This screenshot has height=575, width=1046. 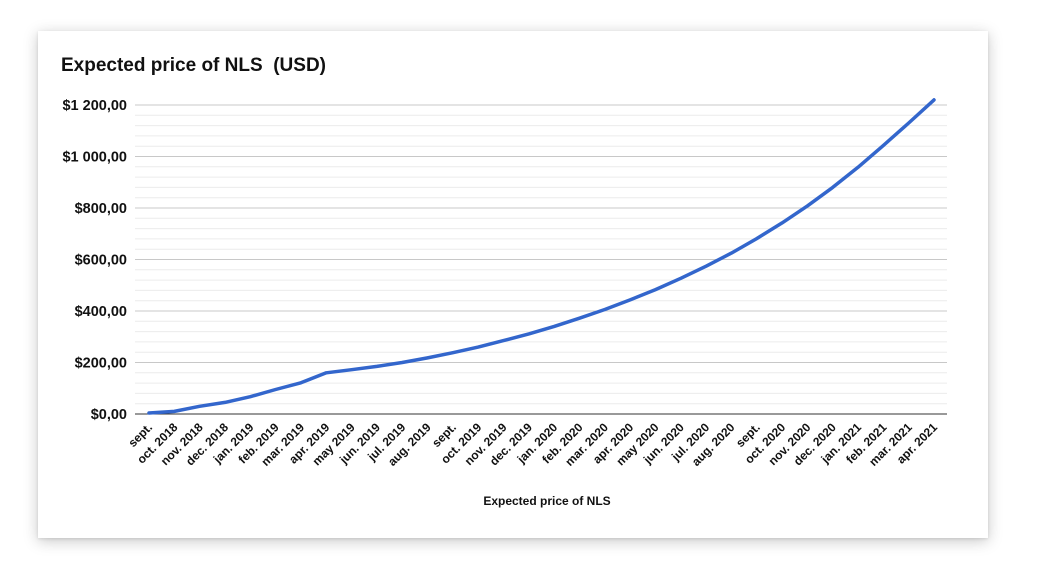 I want to click on y-tick-label: $1 200,00, so click(x=94, y=106).